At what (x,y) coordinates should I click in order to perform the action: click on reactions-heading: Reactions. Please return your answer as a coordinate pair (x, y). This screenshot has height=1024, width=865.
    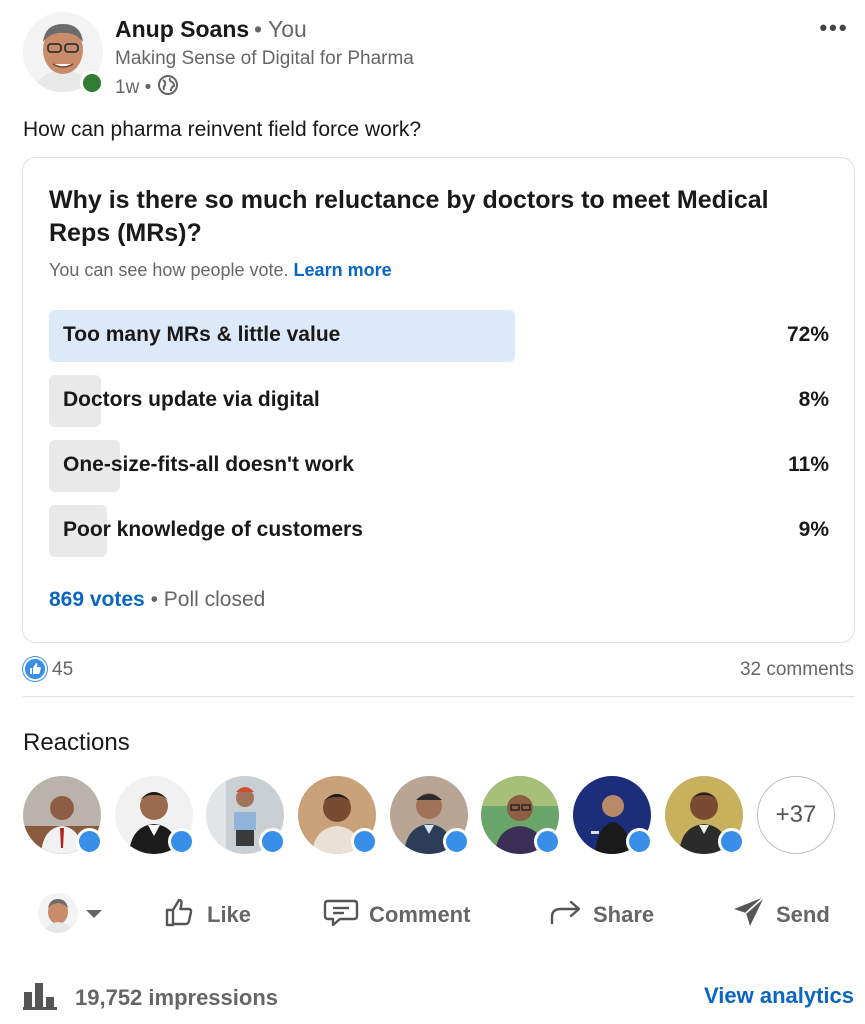
    Looking at the image, I should click on (76, 742).